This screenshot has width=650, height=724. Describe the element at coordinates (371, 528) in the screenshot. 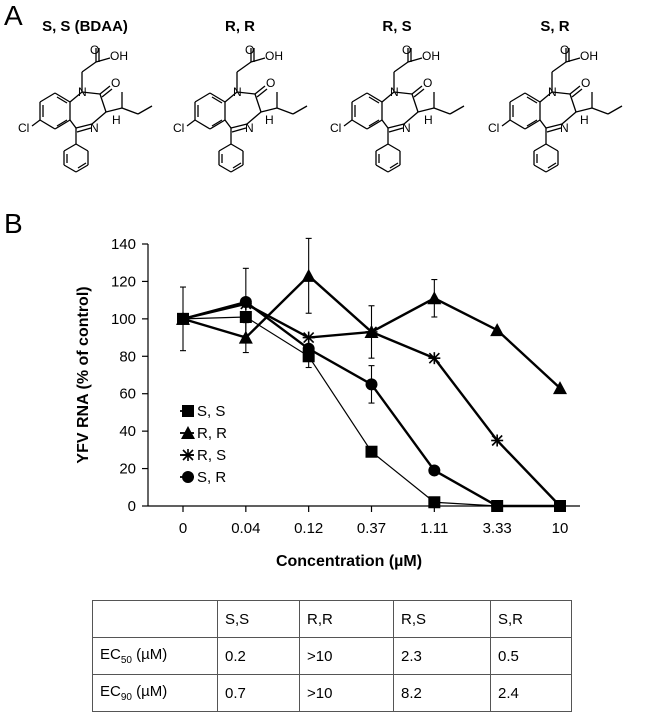

I see `x-tick-label: 0.37` at that location.